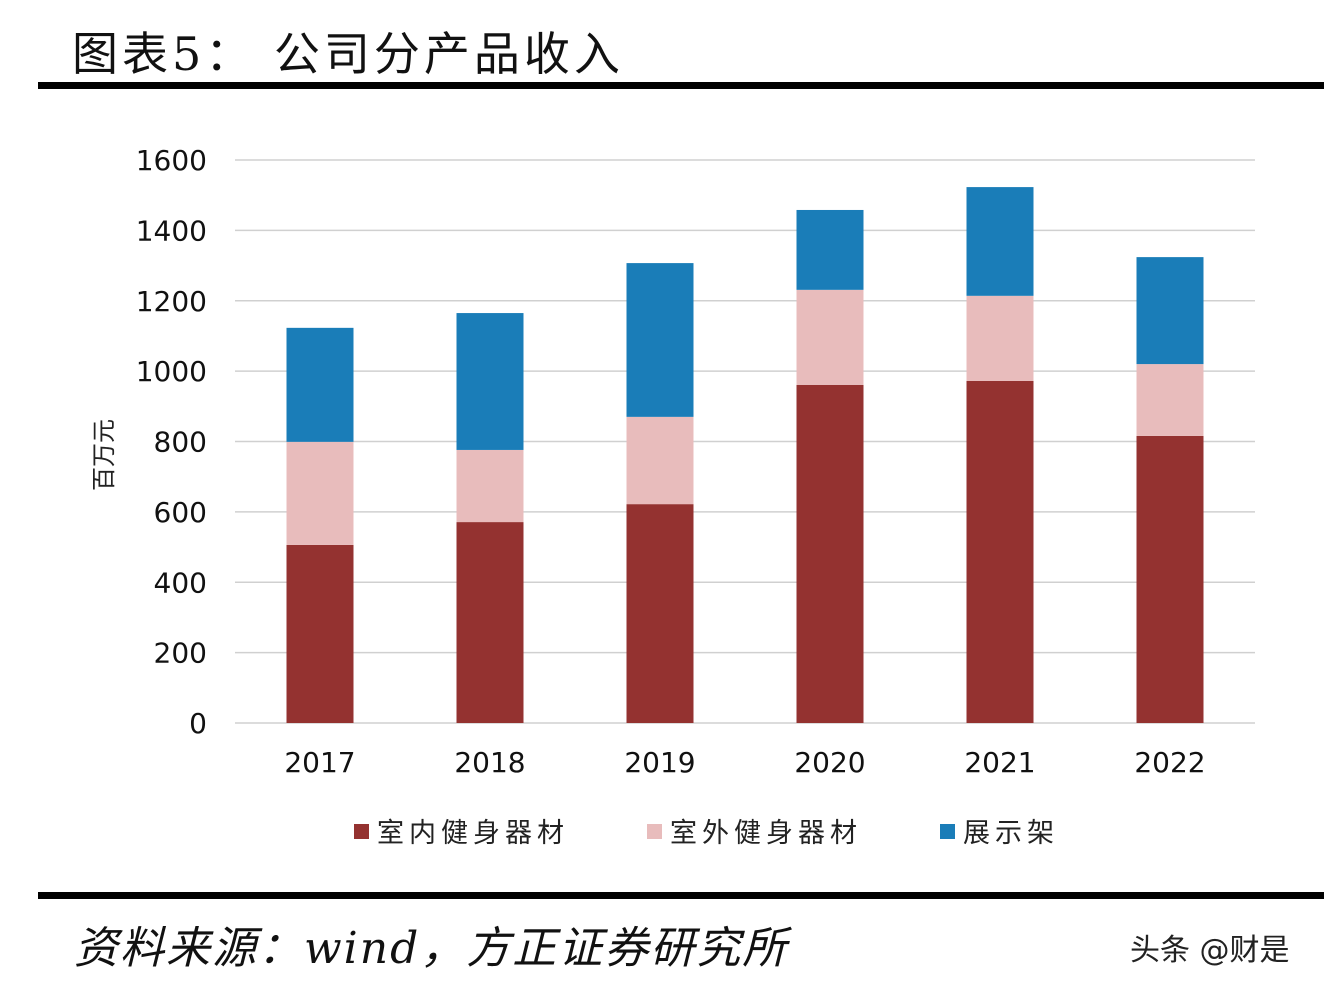  Describe the element at coordinates (829, 762) in the screenshot. I see `x-tick-label: 2020` at that location.